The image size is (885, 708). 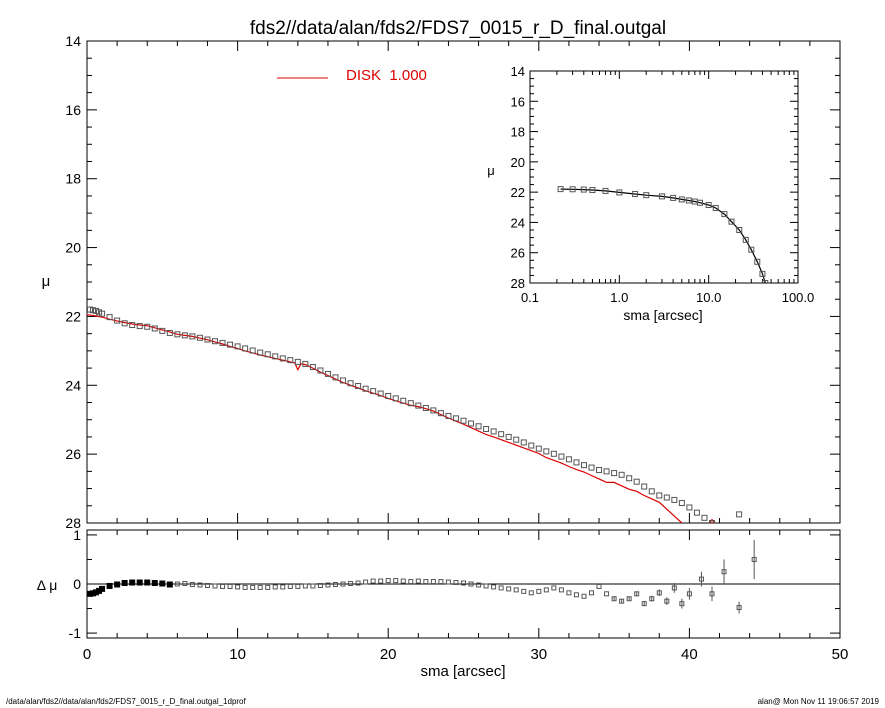 I want to click on residual-x-axis-label: sma [arcsec], so click(x=462, y=671).